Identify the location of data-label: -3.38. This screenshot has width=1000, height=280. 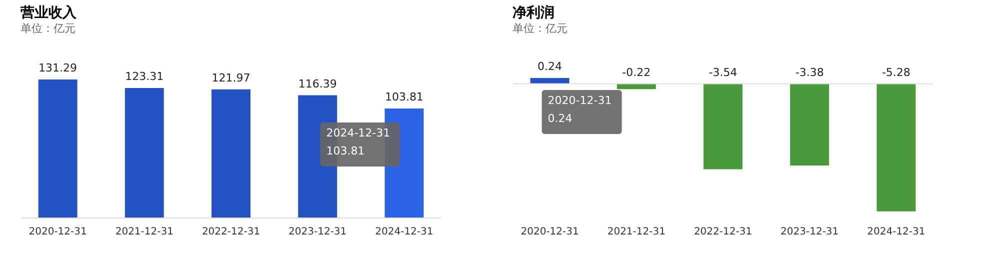
(809, 72).